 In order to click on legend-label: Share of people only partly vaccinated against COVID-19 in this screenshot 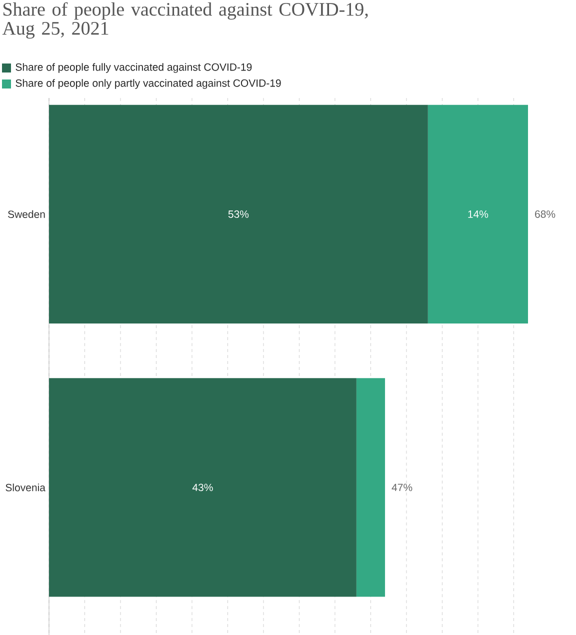, I will do `click(148, 84)`.